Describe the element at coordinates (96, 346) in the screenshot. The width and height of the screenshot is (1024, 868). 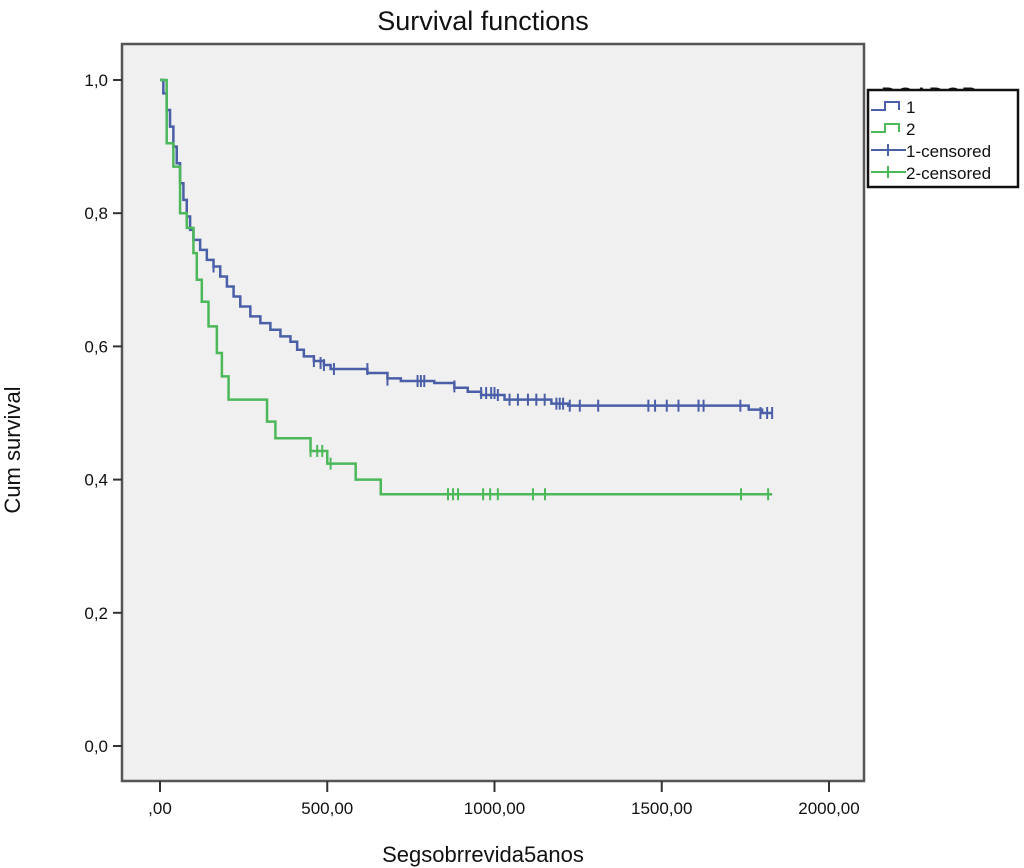
I see `y-tick-label: 0,6` at that location.